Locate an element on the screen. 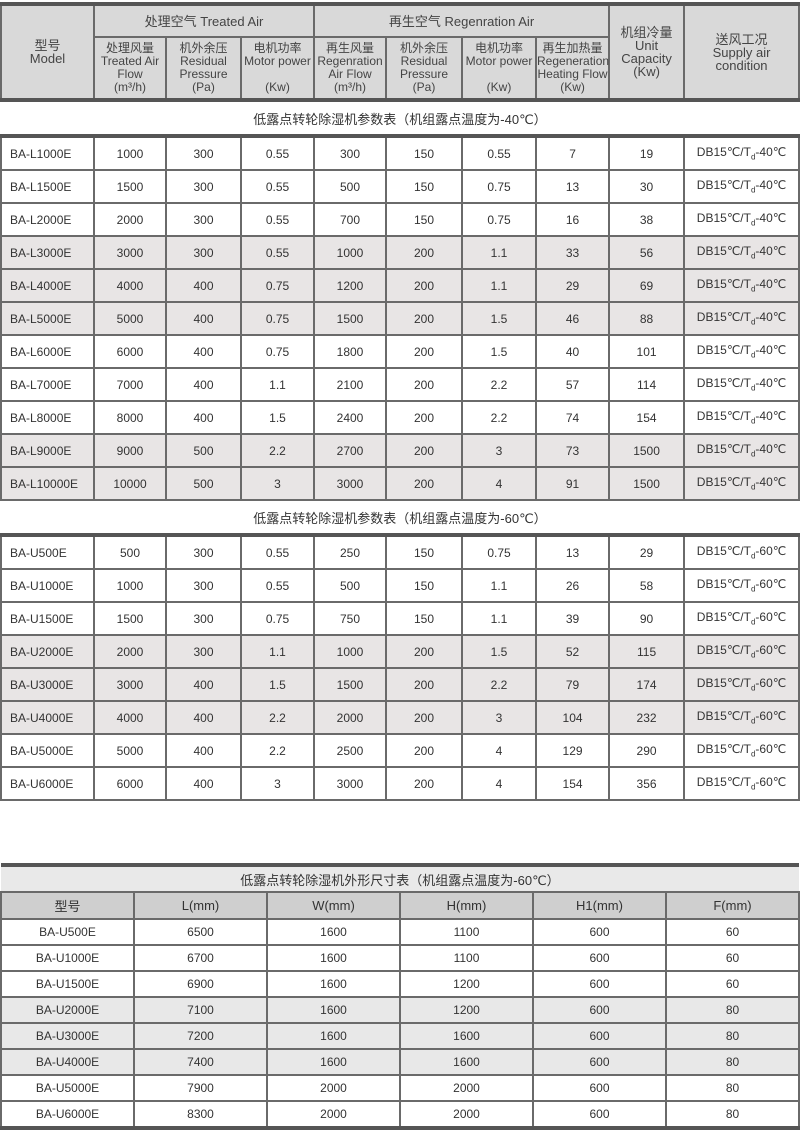  header-line: 机组冷量 is located at coordinates (646, 32).